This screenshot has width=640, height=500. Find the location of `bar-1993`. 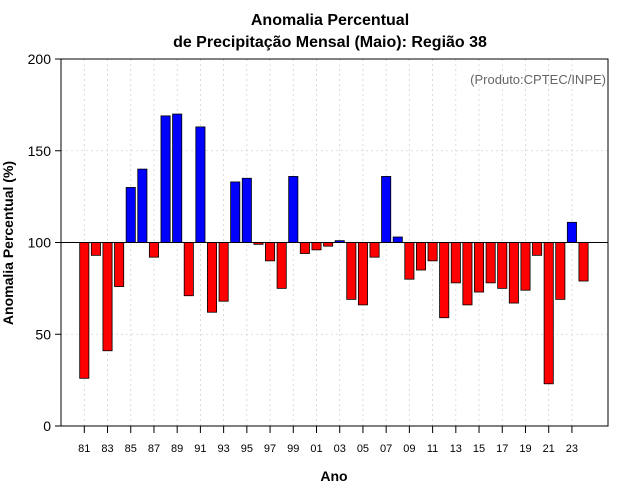

bar-1993 is located at coordinates (223, 272).